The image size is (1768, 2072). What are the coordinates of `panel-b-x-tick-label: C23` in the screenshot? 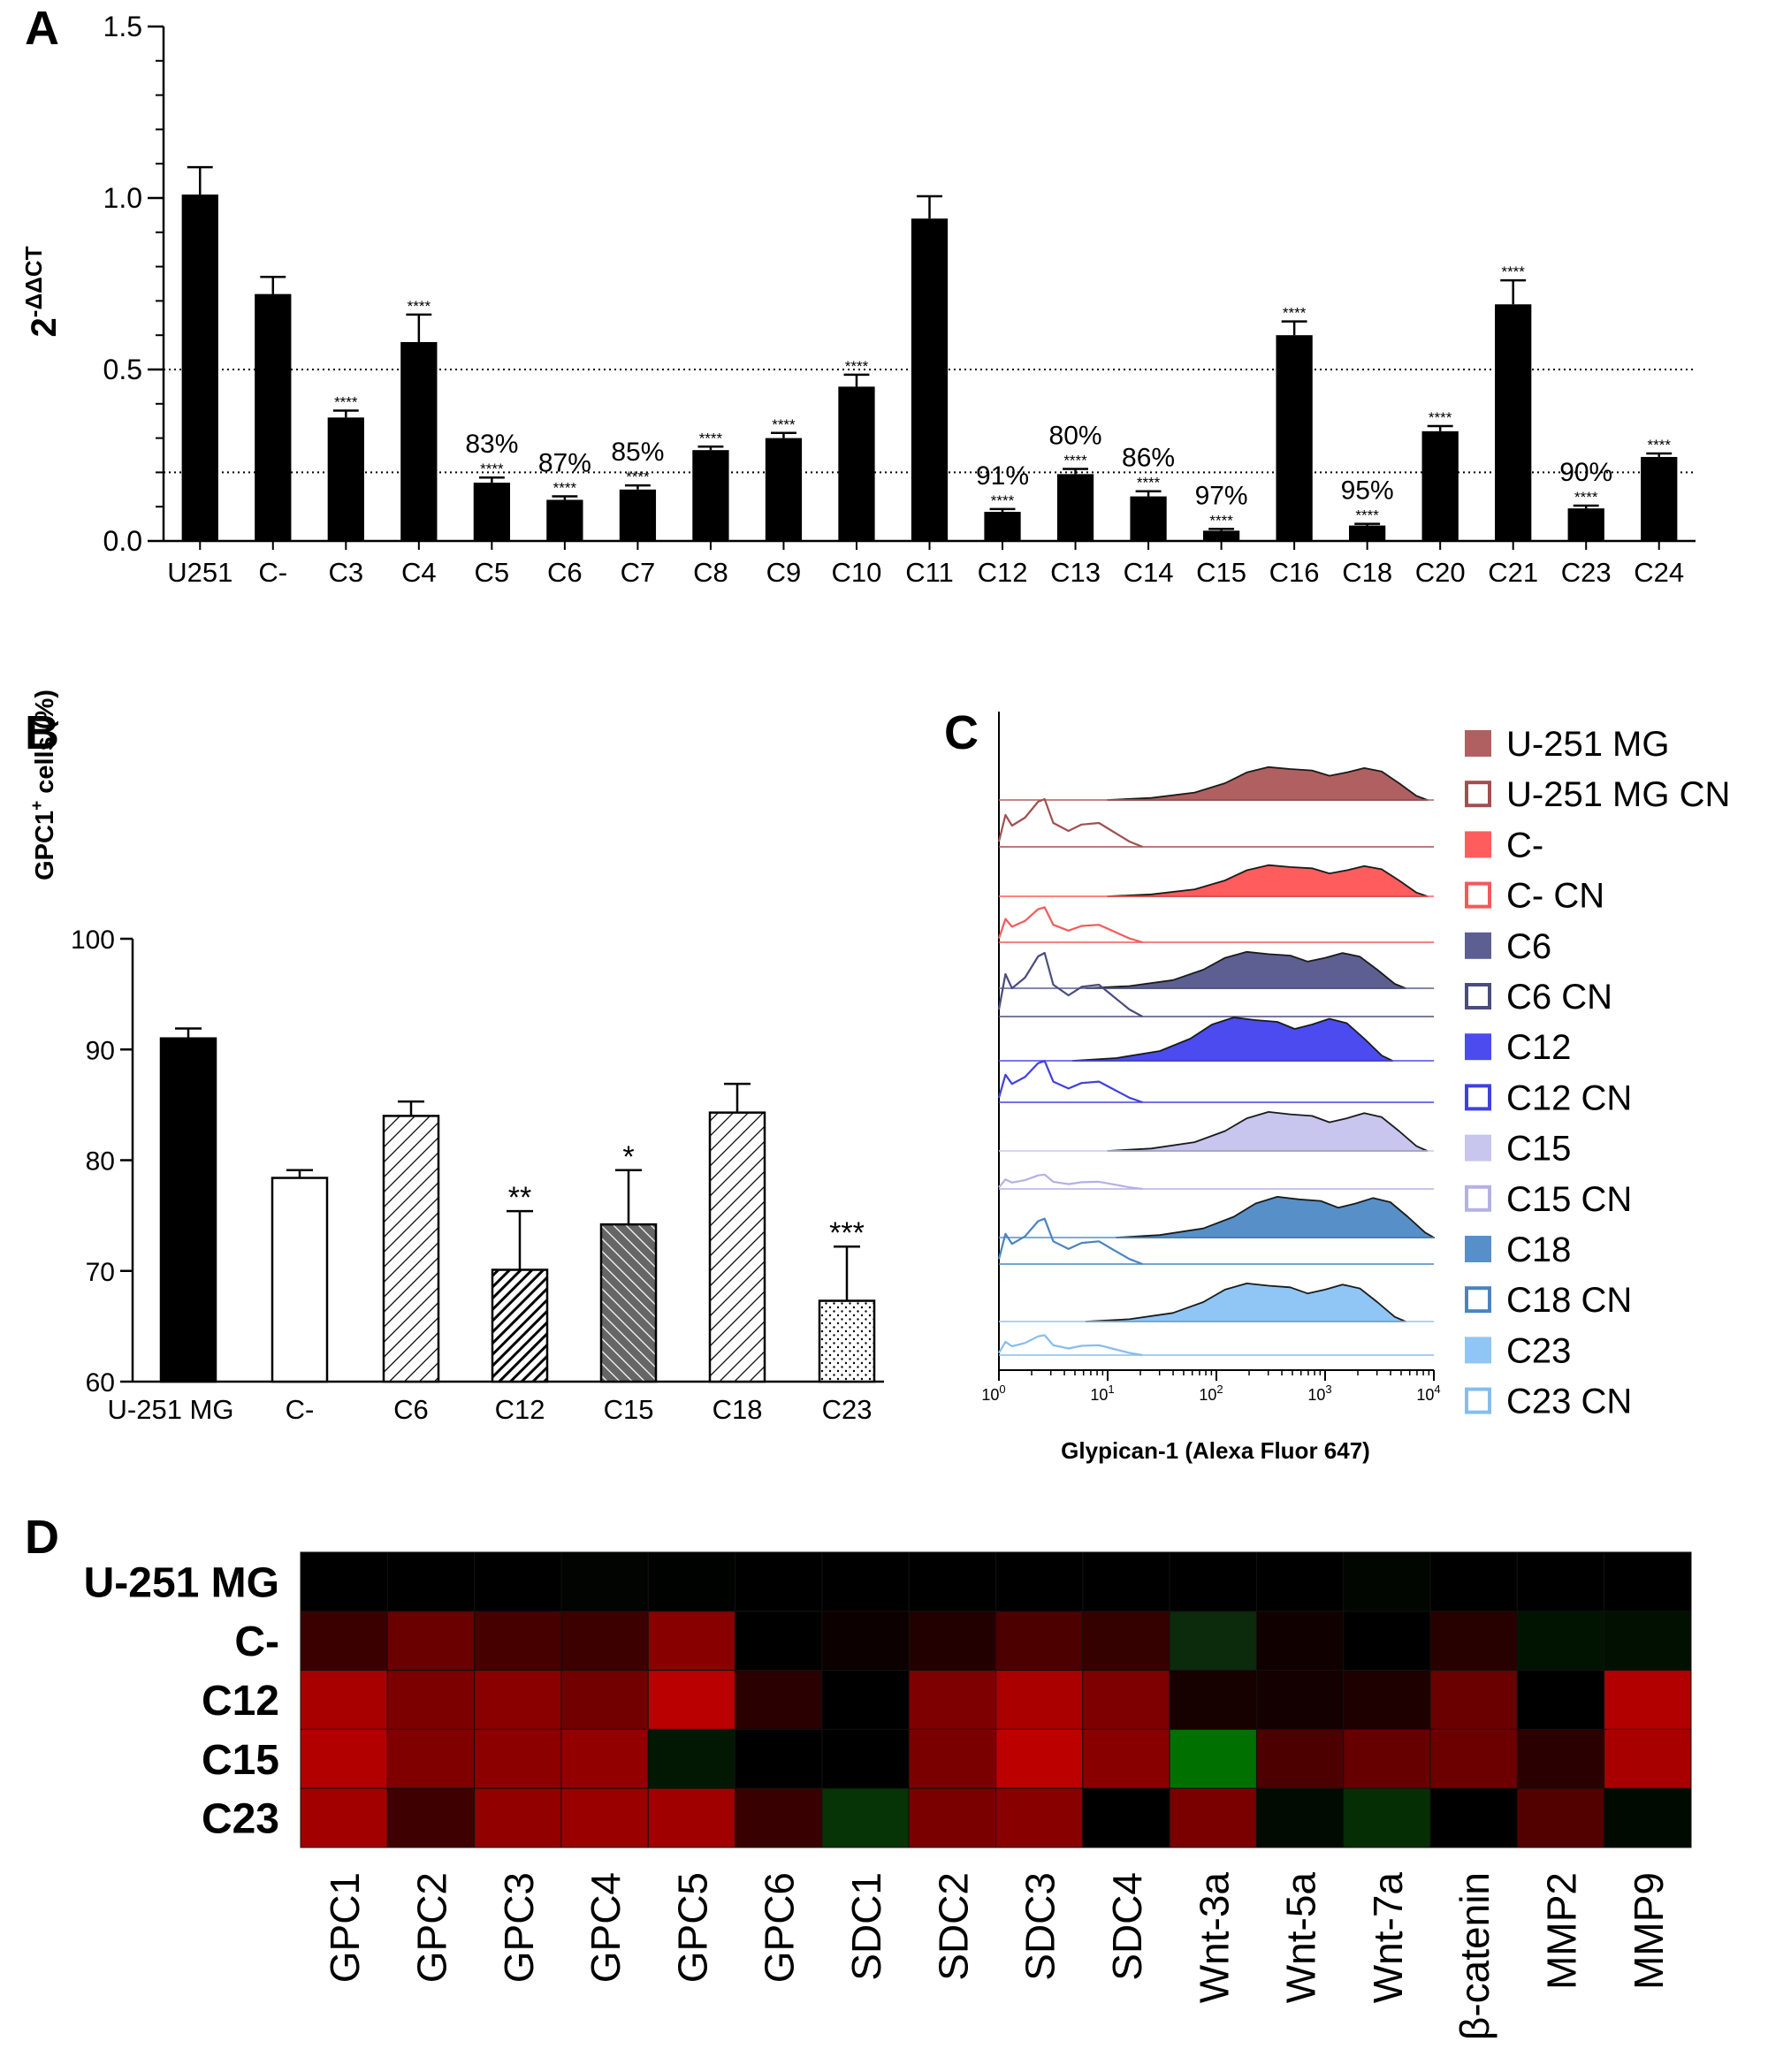 It's located at (847, 1409).